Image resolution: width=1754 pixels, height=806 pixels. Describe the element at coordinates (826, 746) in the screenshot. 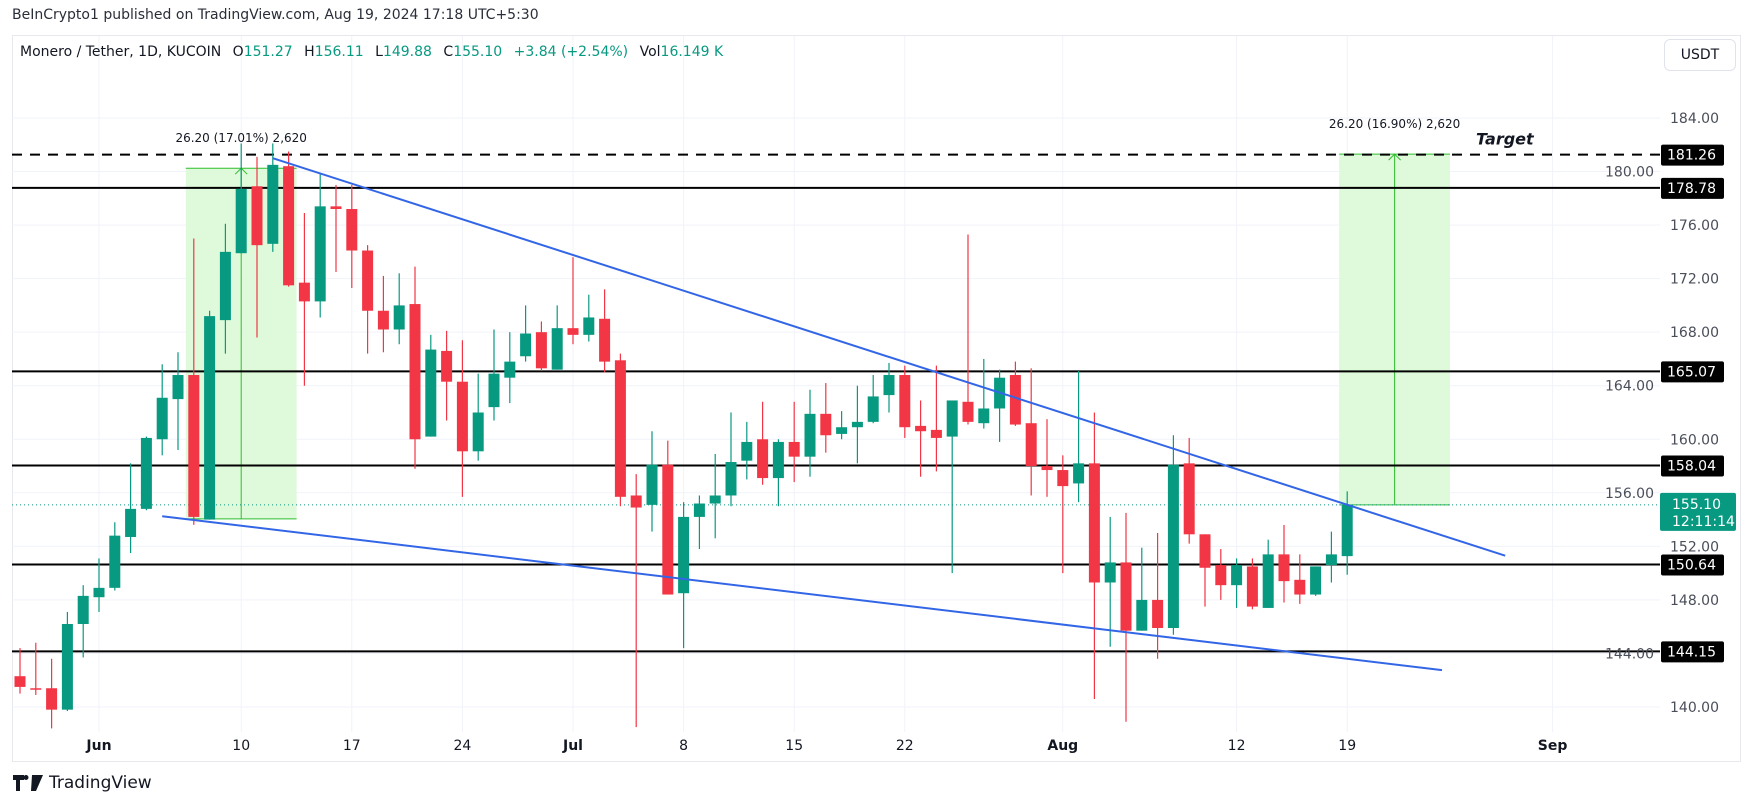

I see `time-axis: Jun 10 17 24 Jul 8 15 22 Aug 12 19 Sep` at that location.